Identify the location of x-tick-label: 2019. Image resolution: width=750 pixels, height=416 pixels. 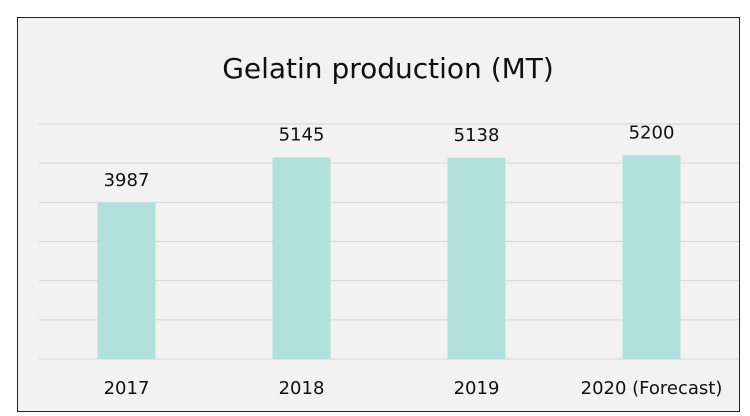
(477, 388).